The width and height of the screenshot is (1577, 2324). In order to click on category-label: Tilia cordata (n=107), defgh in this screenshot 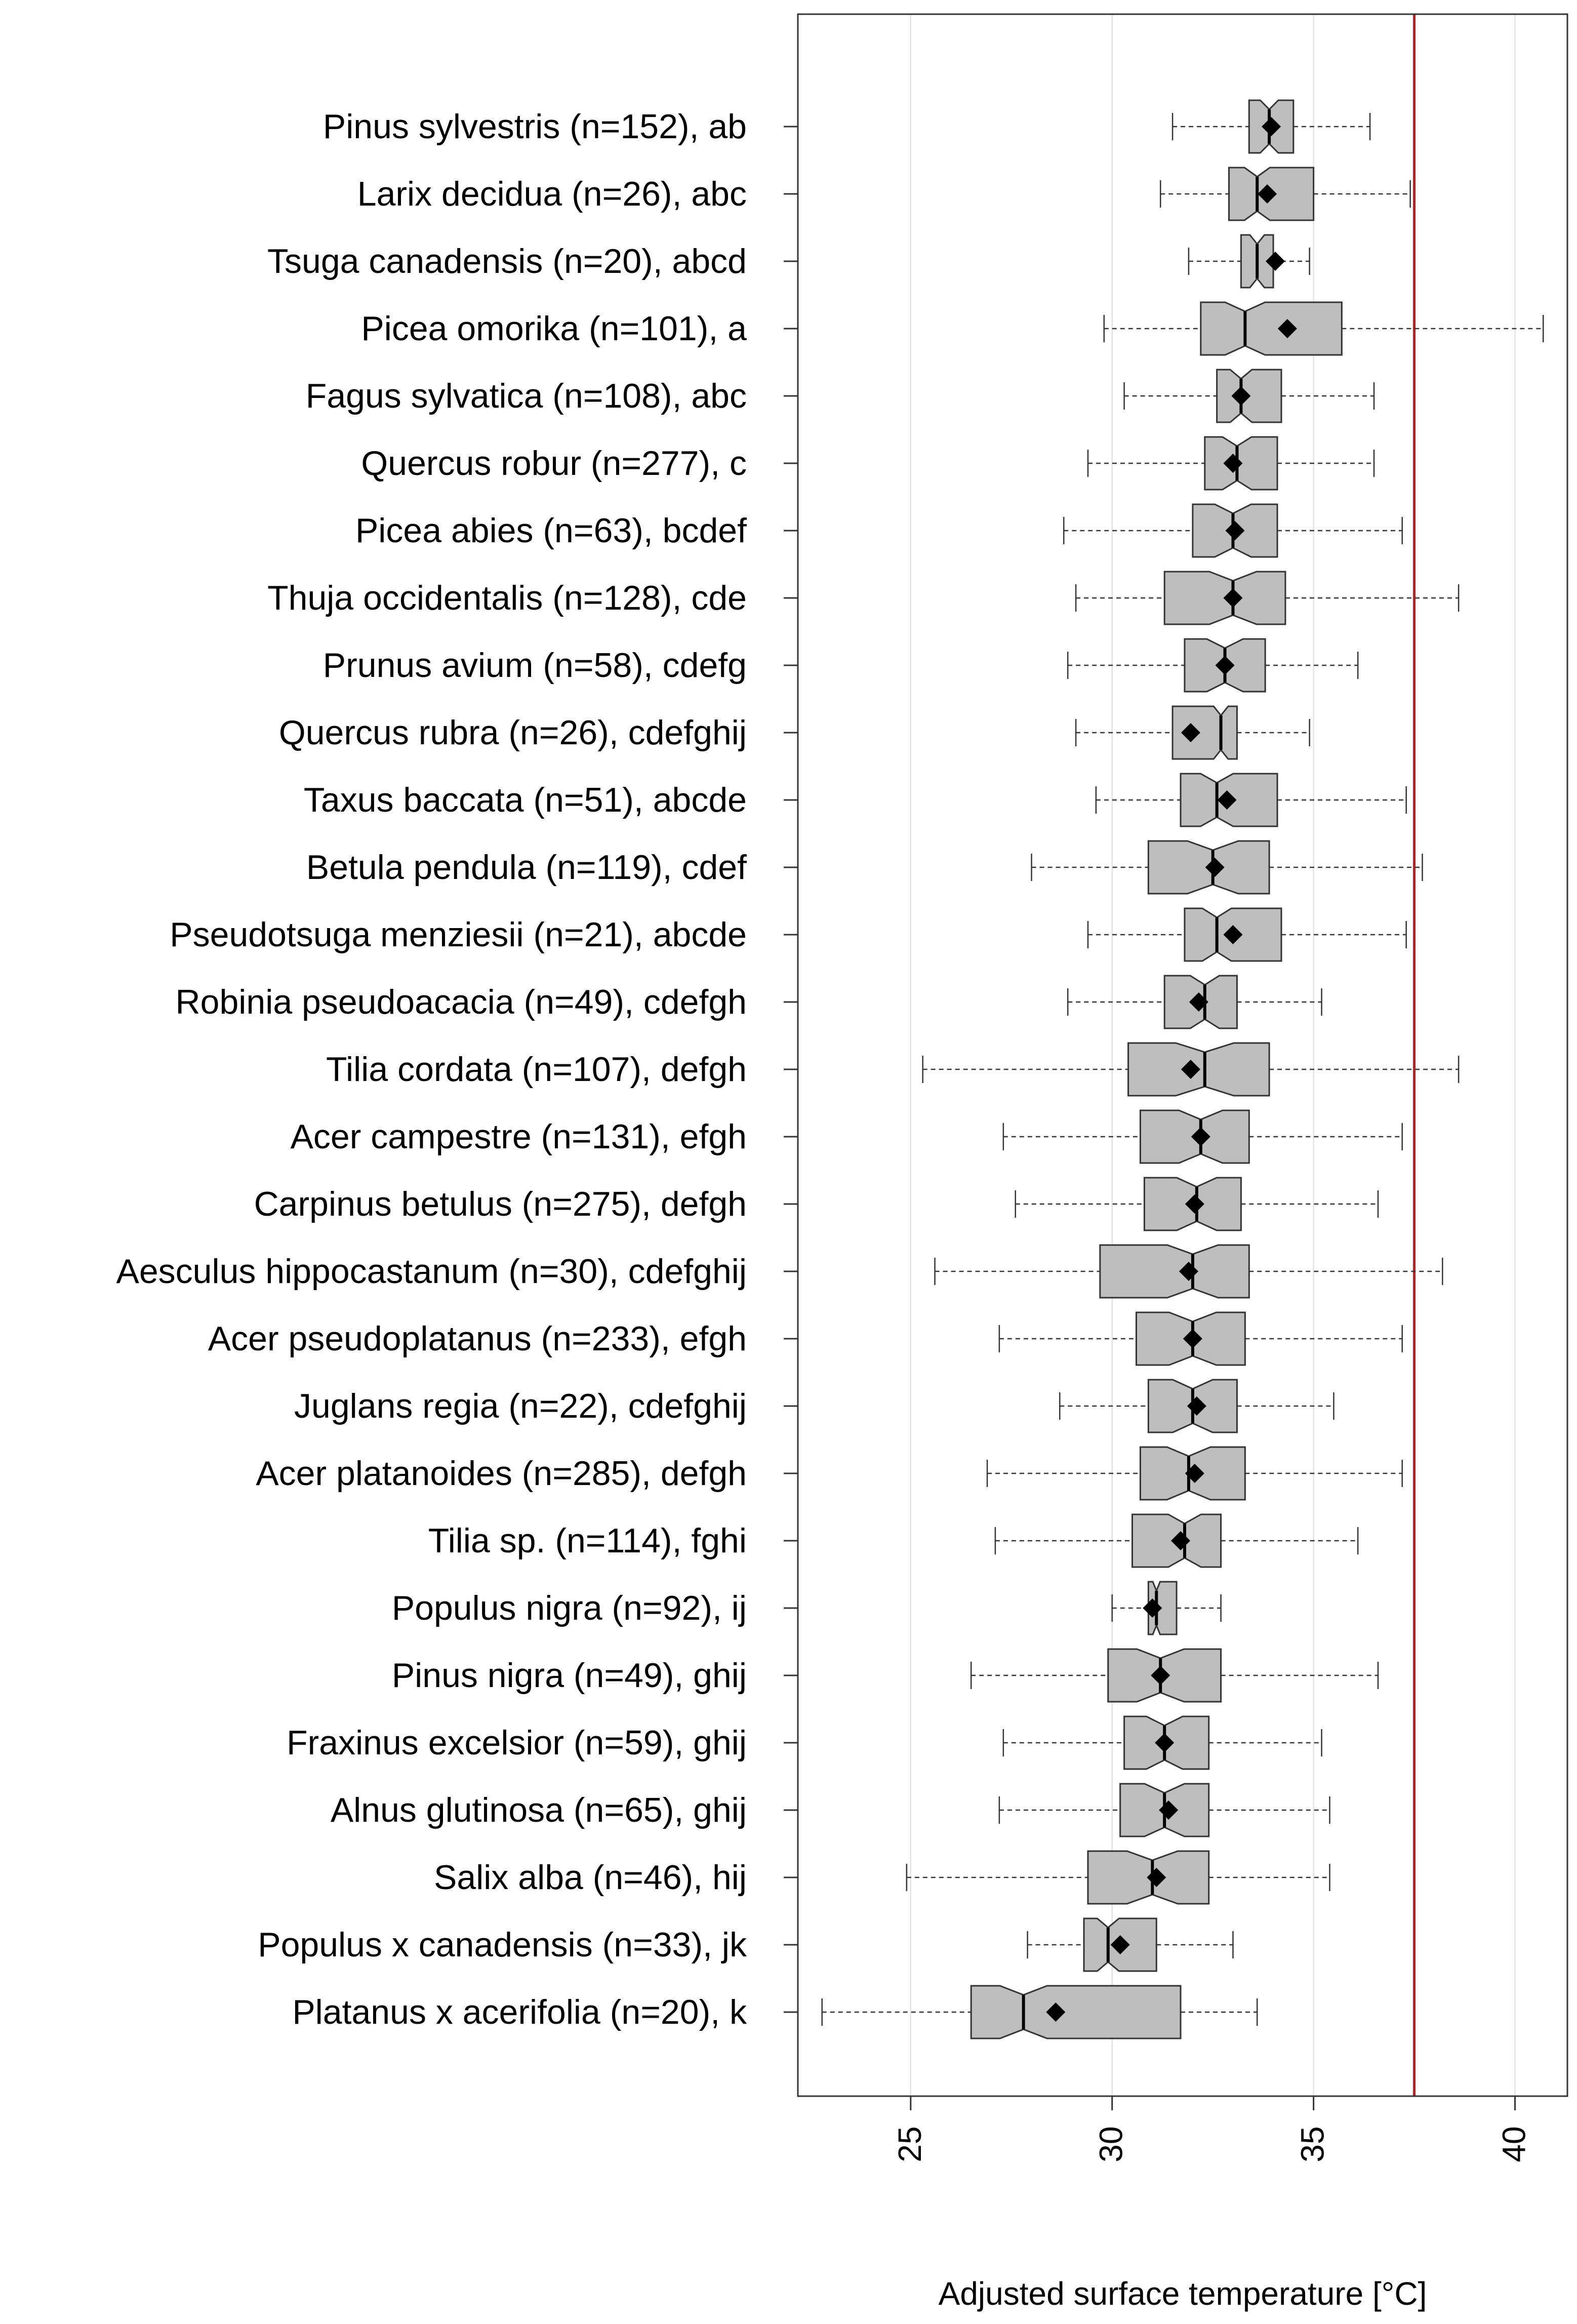, I will do `click(537, 1070)`.